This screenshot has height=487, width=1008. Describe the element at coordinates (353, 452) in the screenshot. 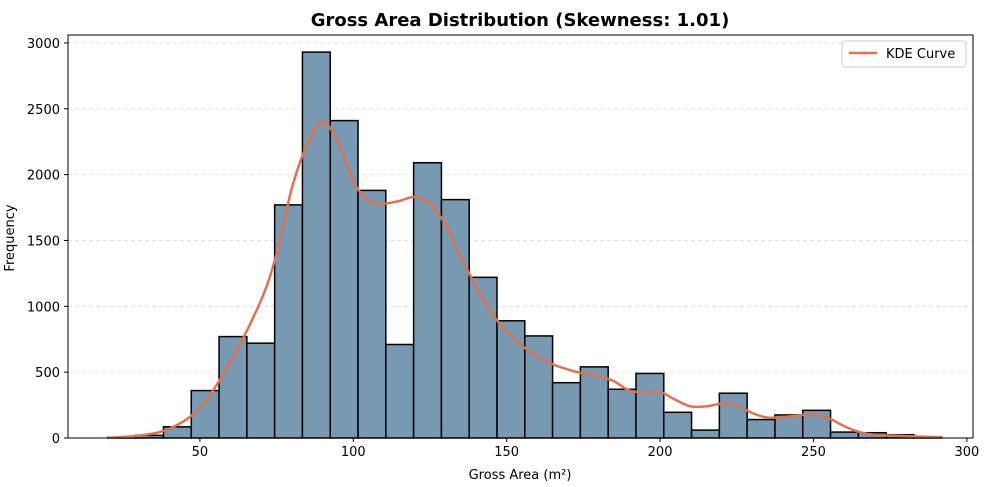

I see `x-tick-label: 100` at that location.